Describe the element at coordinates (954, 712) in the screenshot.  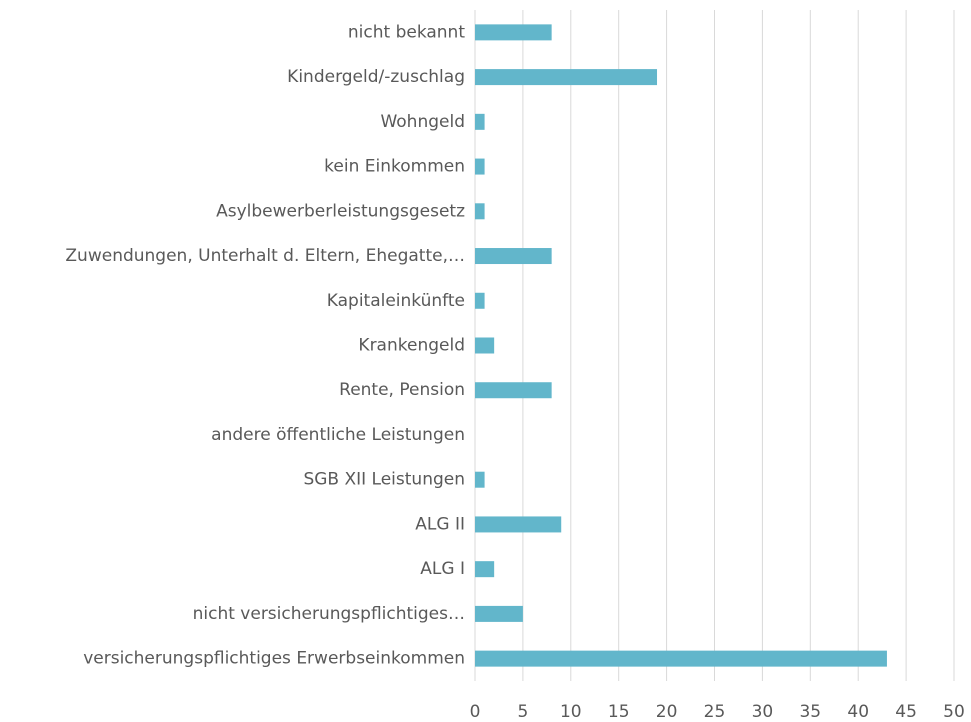
I see `x-tick-label: 50` at that location.